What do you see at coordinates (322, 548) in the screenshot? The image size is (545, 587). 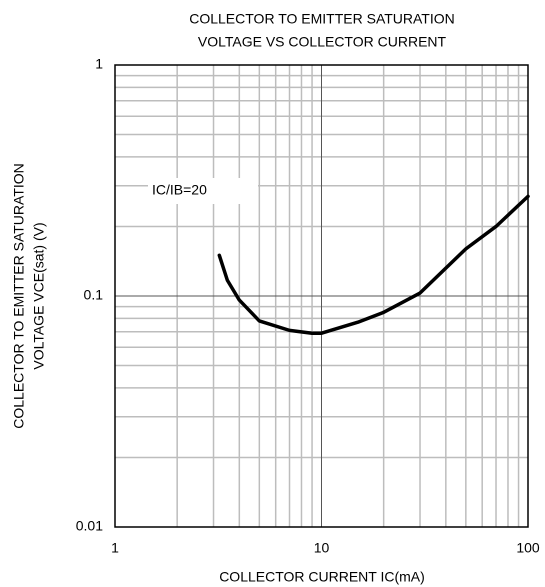 I see `x-tick-label: 10` at bounding box center [322, 548].